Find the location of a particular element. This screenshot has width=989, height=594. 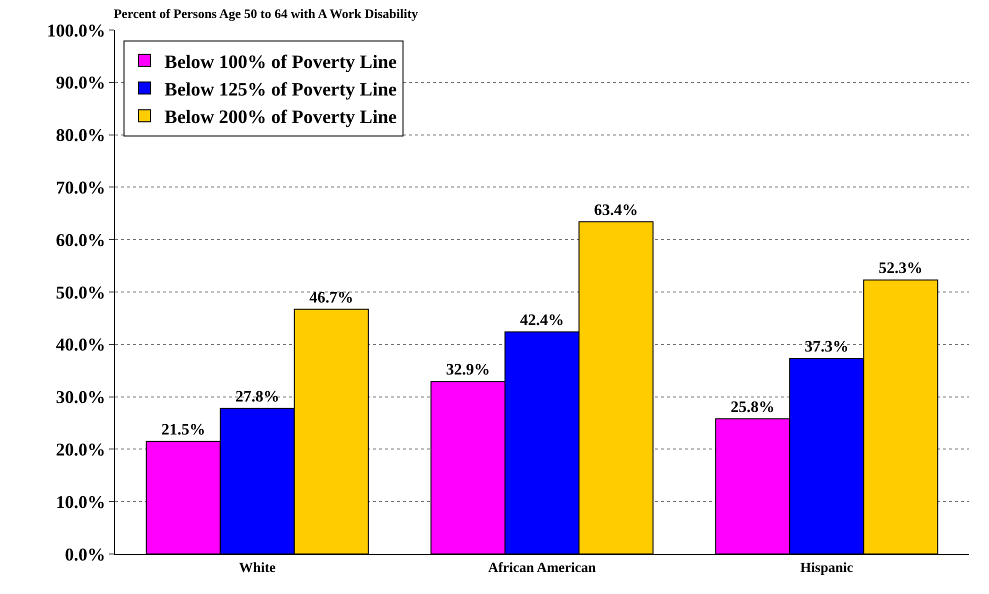

legend-label: Below 125% of Poverty Line is located at coordinates (280, 89).